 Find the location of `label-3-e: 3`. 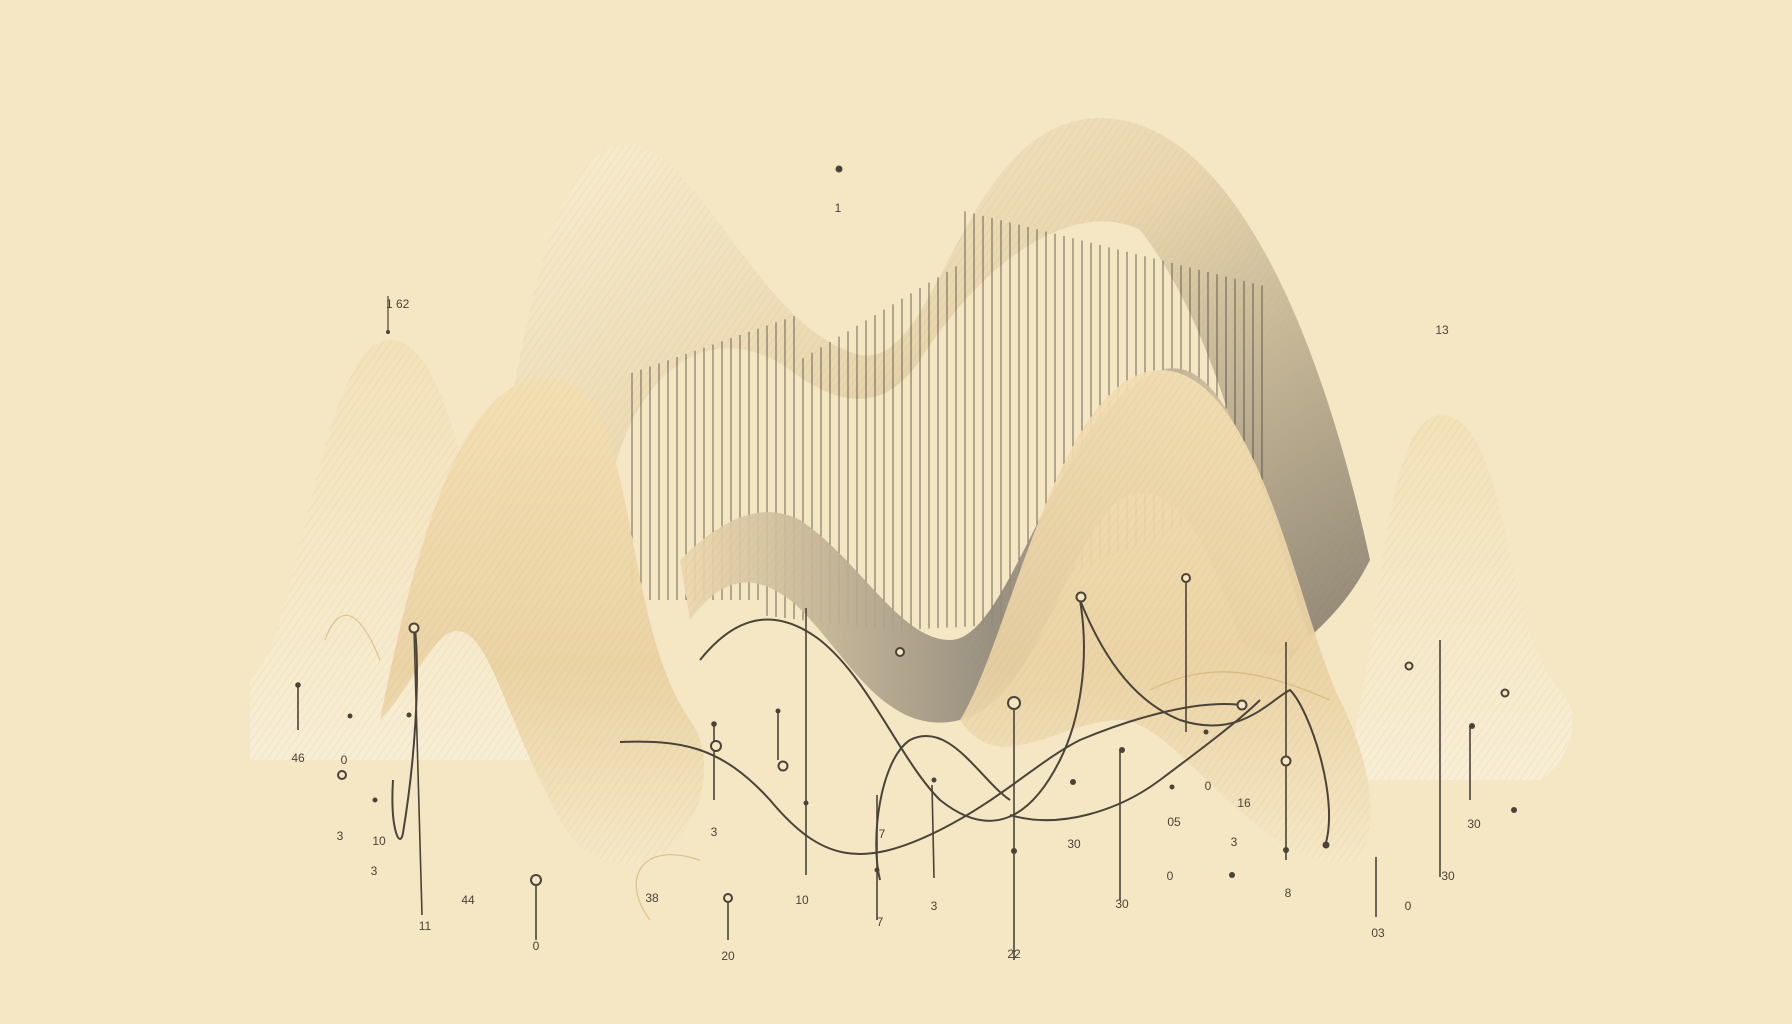

label-3-e: 3 is located at coordinates (1234, 842).